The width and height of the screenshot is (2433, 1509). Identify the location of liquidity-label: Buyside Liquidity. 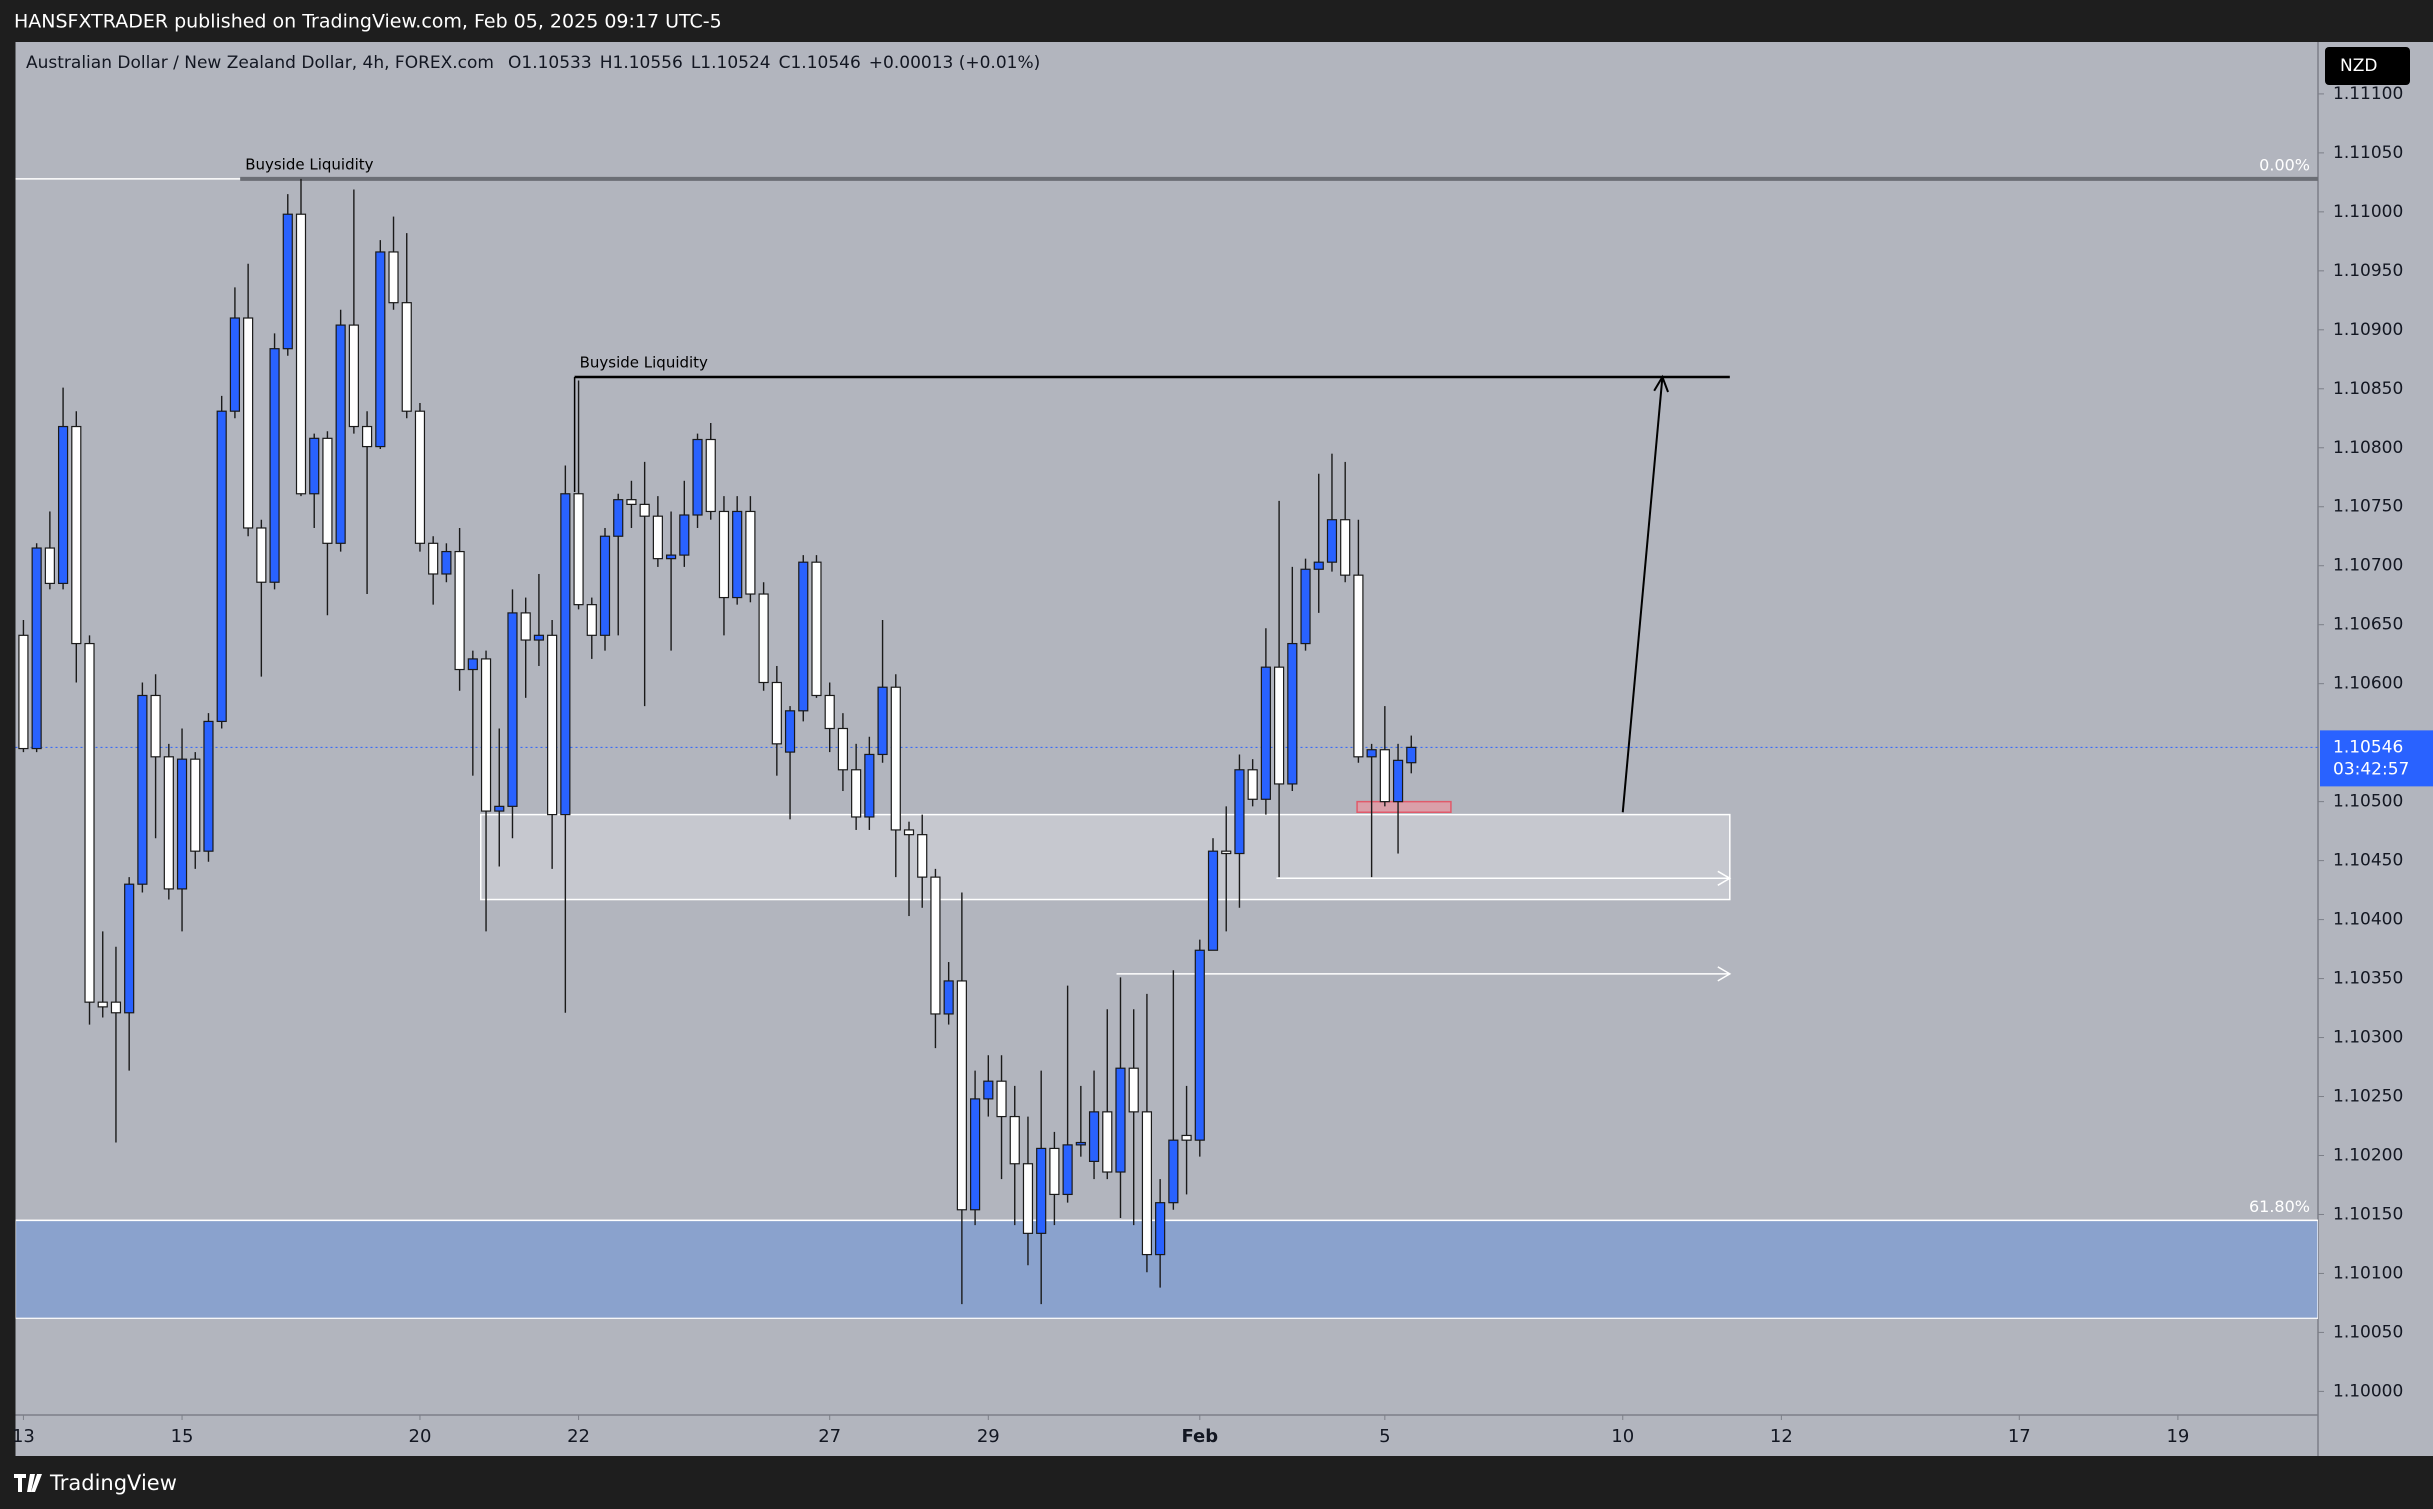
(644, 362).